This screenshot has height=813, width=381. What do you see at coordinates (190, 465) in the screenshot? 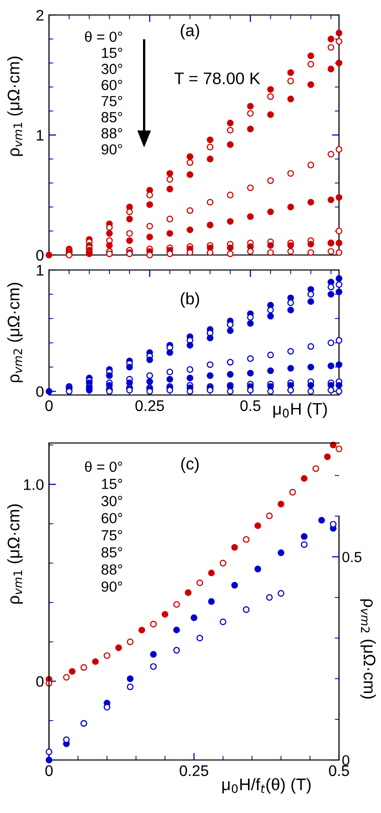
I see `annotation: (c)` at bounding box center [190, 465].